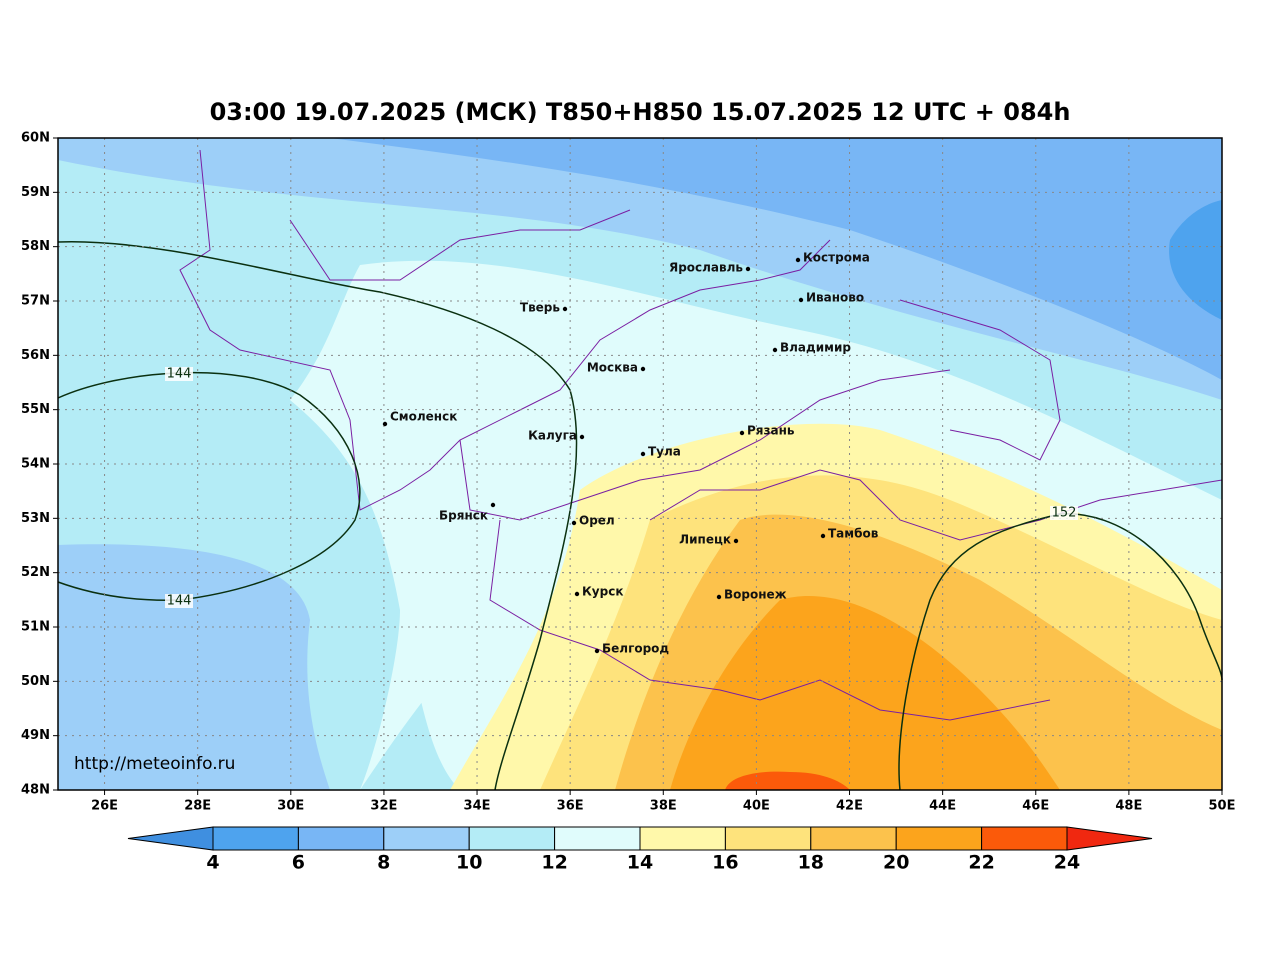 The image size is (1281, 967). I want to click on colorbar-tick-label: 12, so click(554, 863).